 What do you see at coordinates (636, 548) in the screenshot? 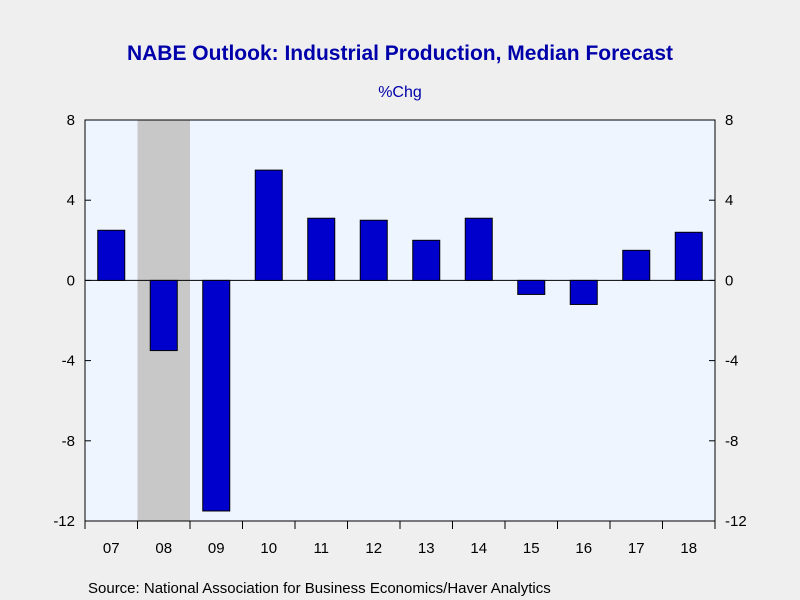
I see `x-tick-label-17: 17` at bounding box center [636, 548].